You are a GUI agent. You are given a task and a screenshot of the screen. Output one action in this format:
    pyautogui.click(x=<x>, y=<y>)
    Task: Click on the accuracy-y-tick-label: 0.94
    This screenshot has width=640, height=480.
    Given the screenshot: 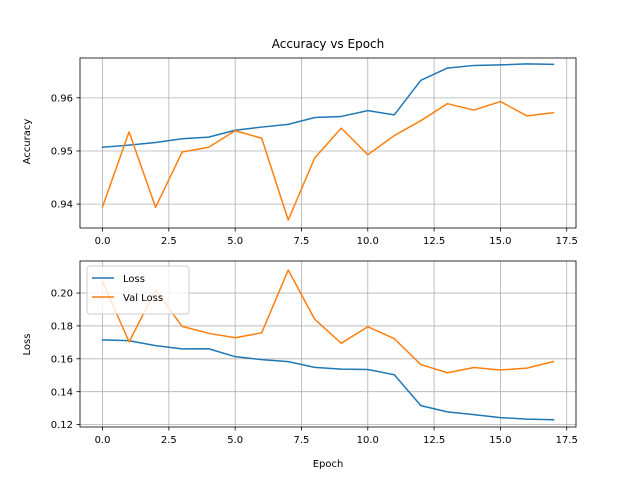 What is the action you would take?
    pyautogui.click(x=62, y=205)
    